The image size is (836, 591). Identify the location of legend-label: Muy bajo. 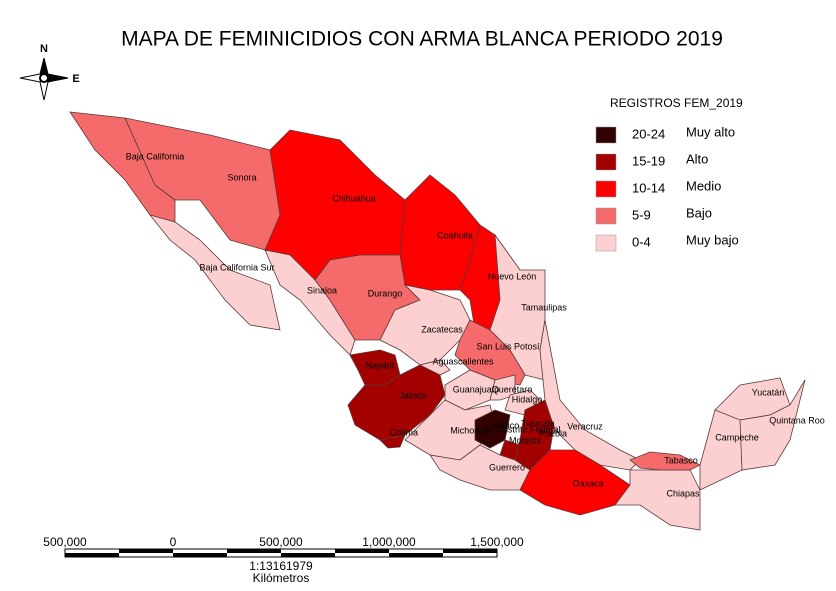
(712, 239).